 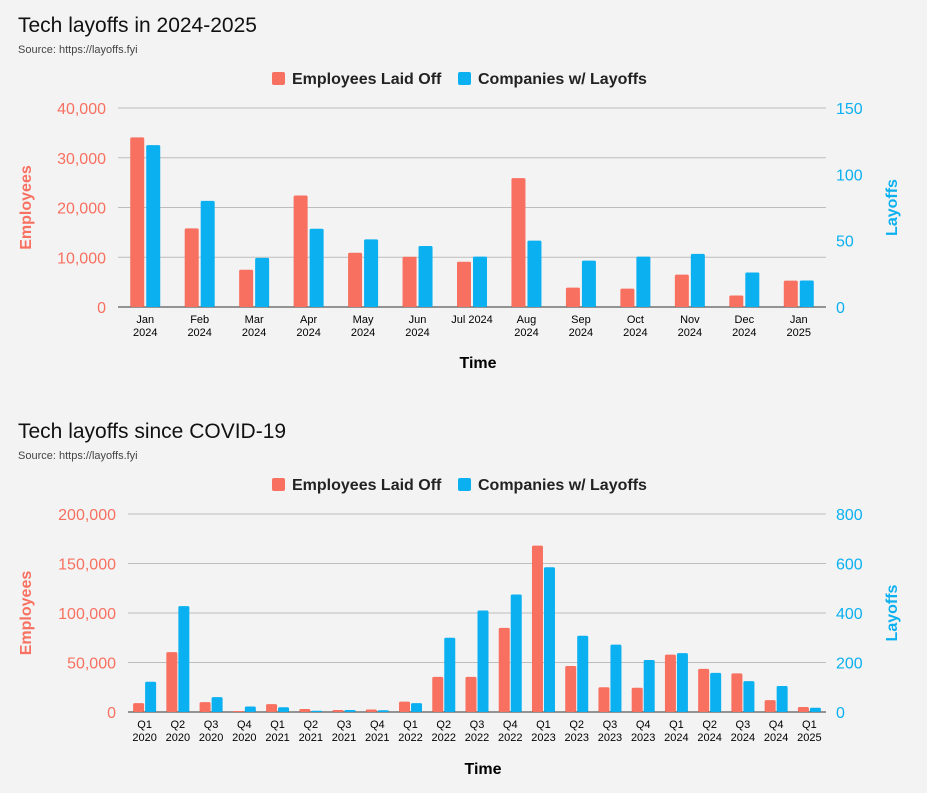 What do you see at coordinates (87, 565) in the screenshot?
I see `y-tick-left: 150,000` at bounding box center [87, 565].